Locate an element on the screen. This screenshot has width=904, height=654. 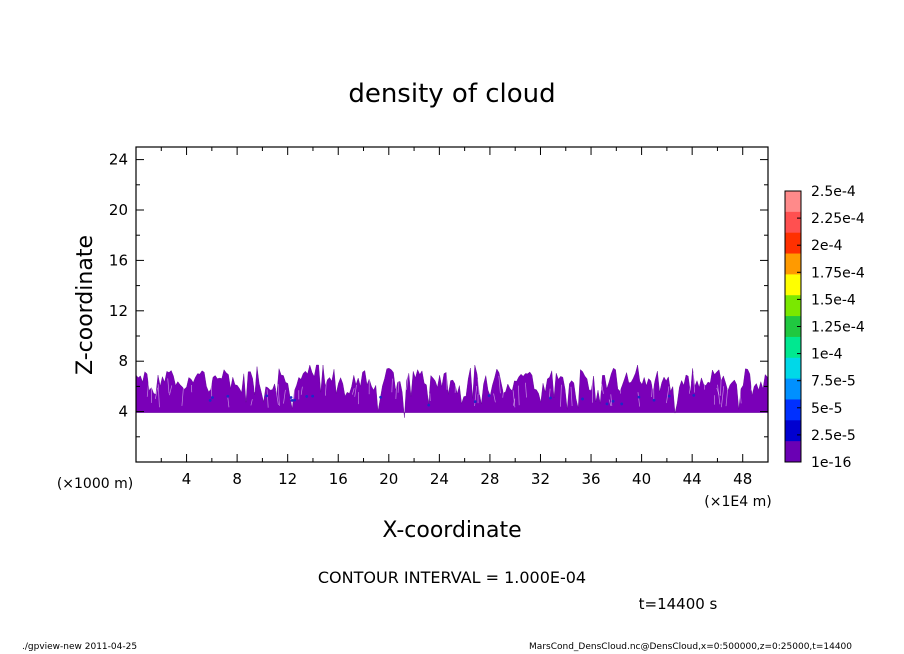
colorbar-label: 1.5e-4 is located at coordinates (833, 300).